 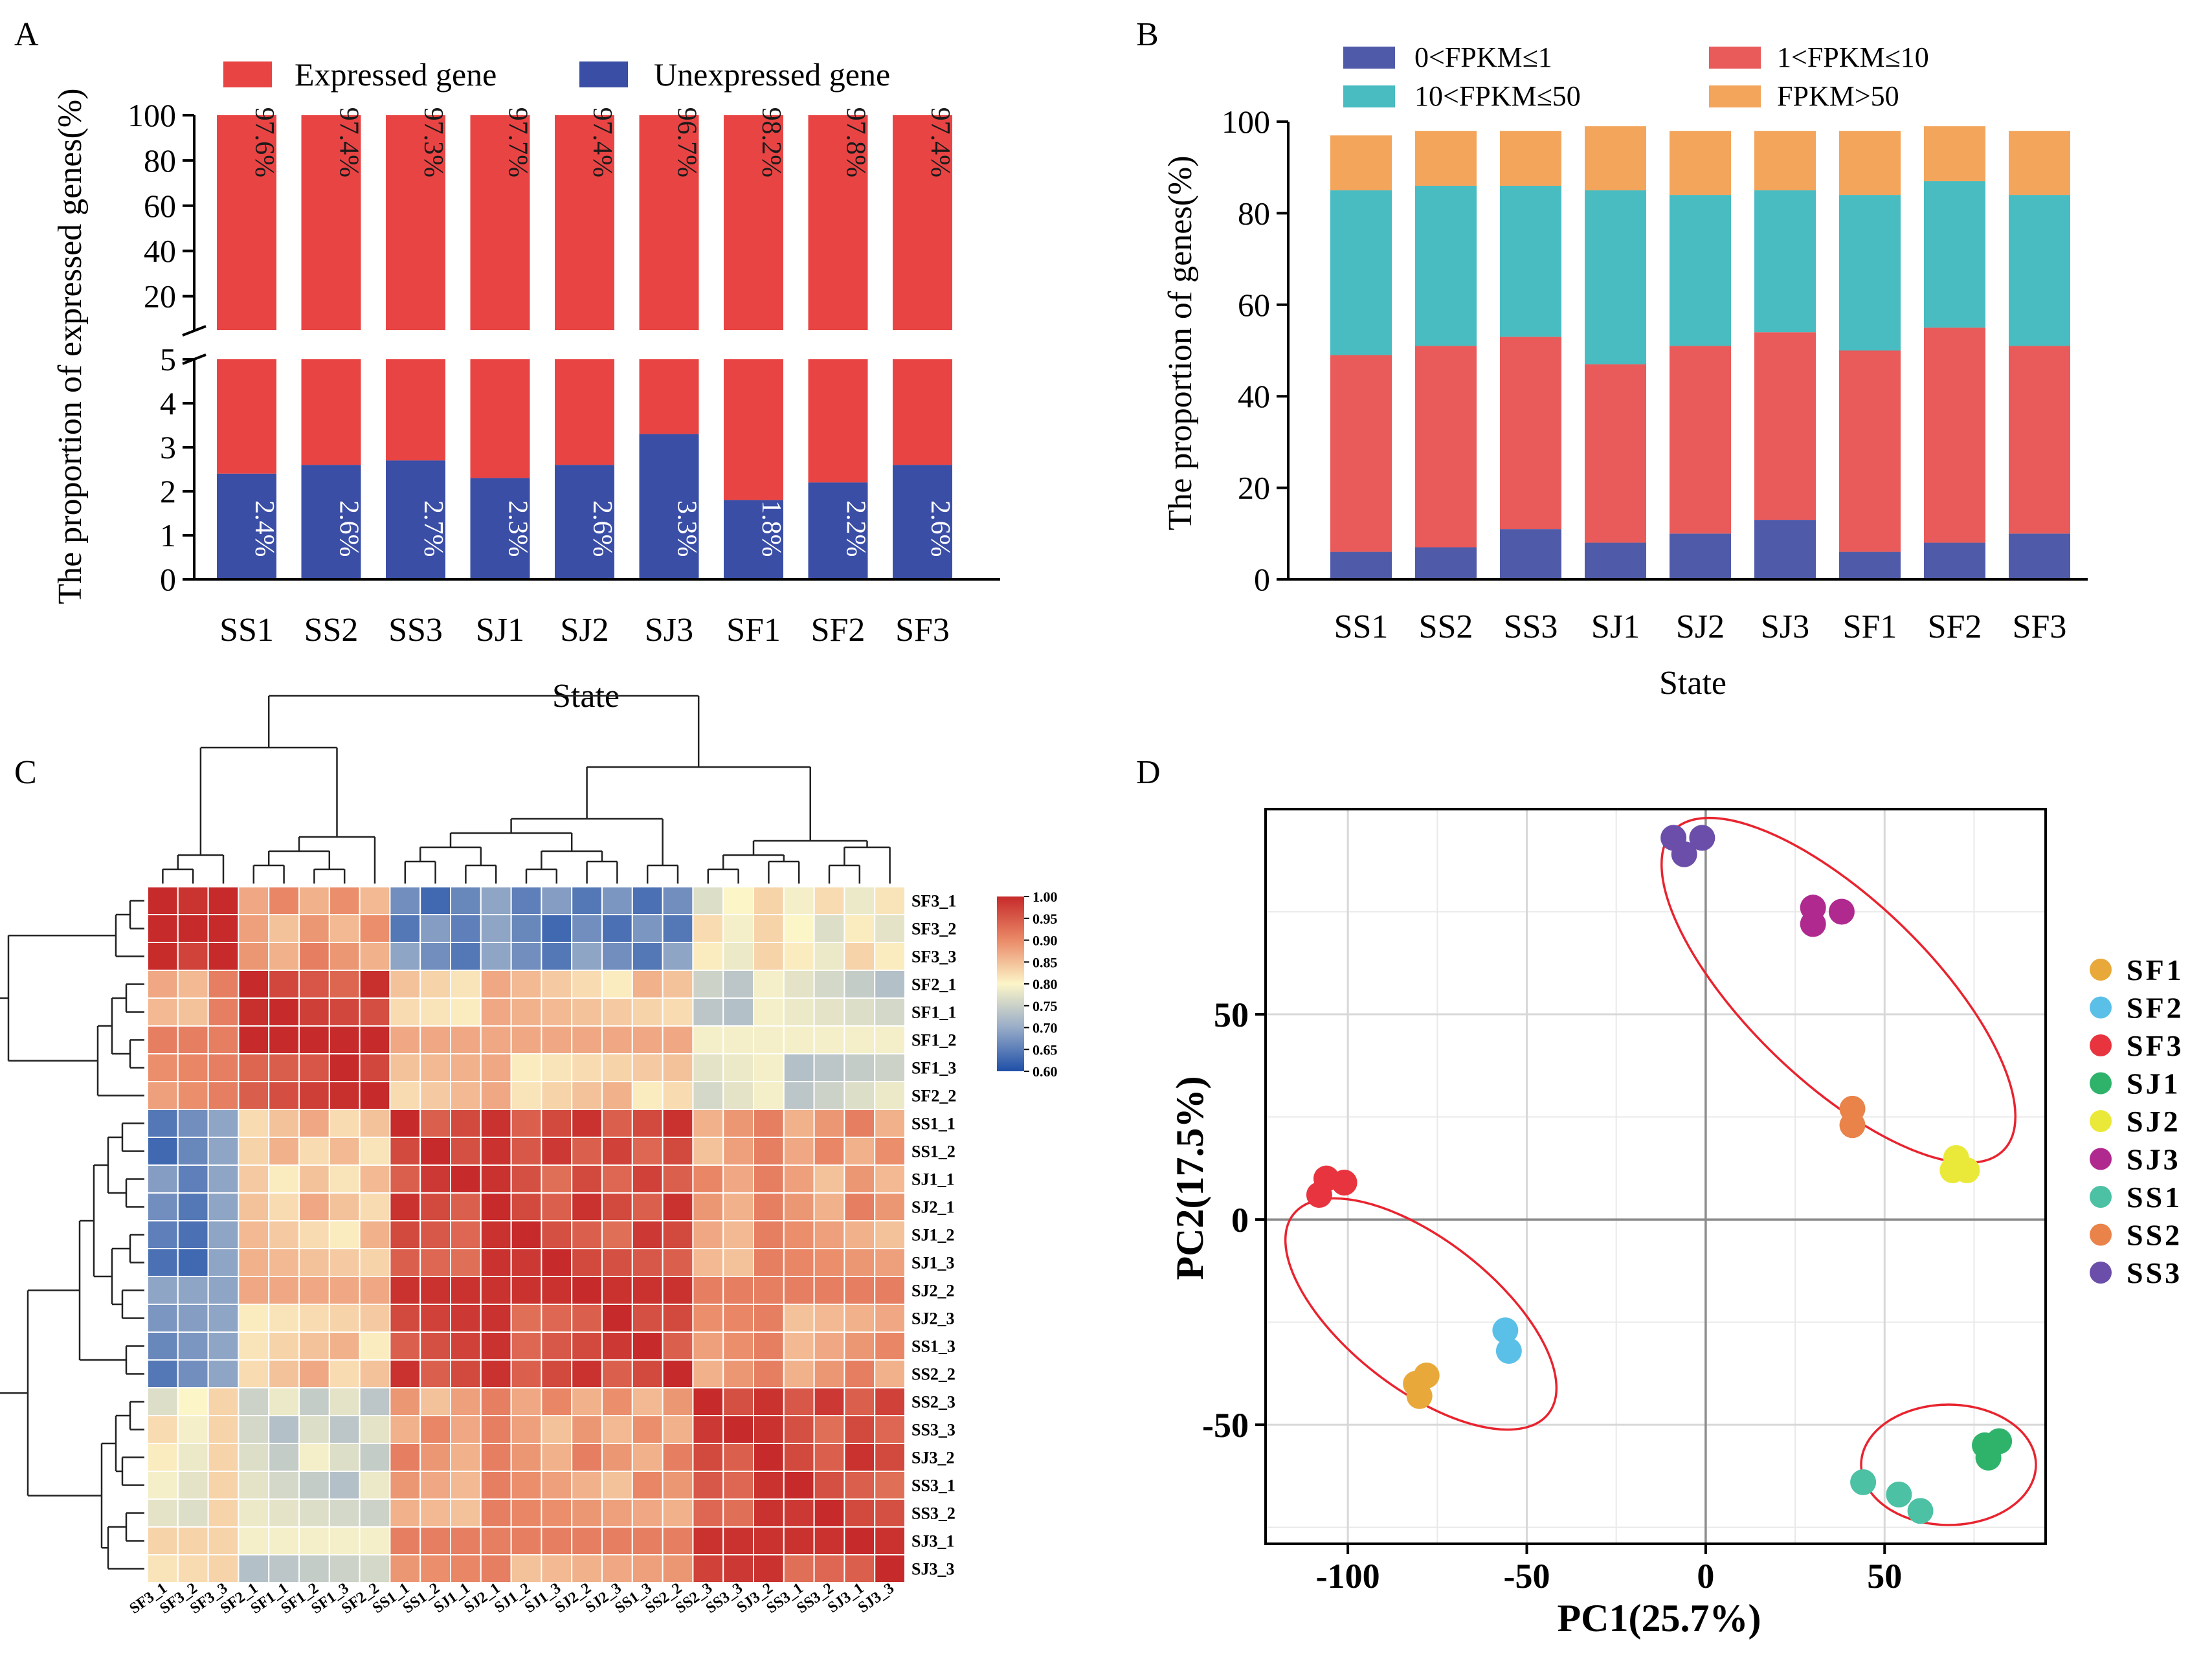 What do you see at coordinates (933, 1347) in the screenshot?
I see `c-row-label-SS1_3: SS1_3` at bounding box center [933, 1347].